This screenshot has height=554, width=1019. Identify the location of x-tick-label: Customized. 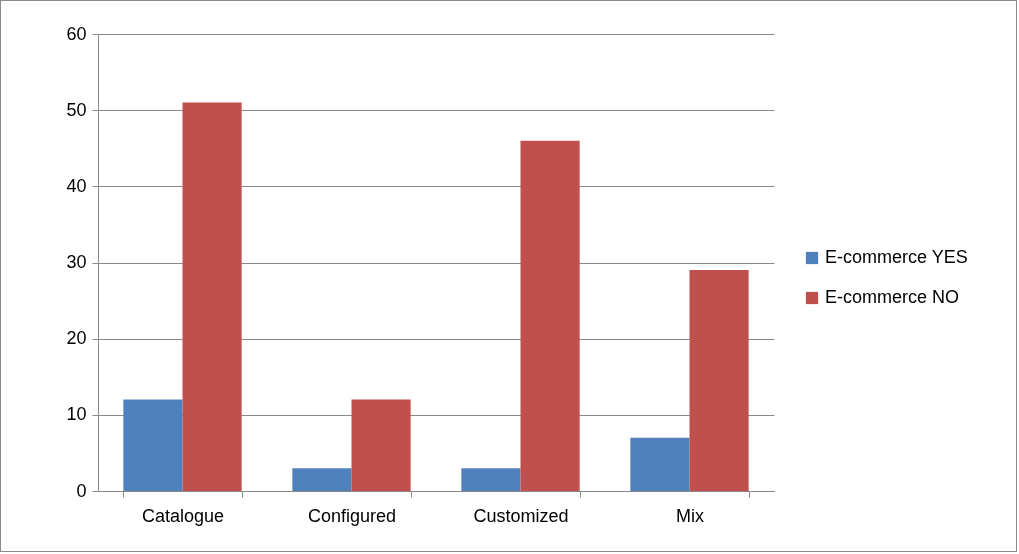
(521, 515).